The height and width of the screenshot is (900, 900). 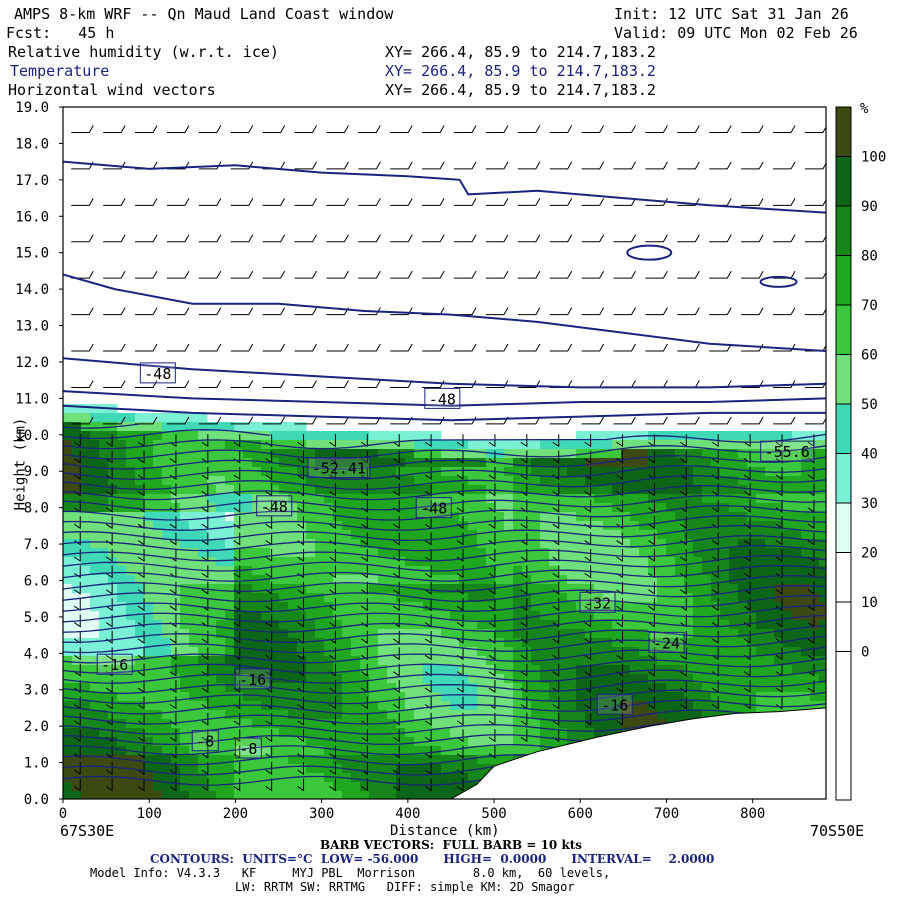 What do you see at coordinates (32, 399) in the screenshot?
I see `y-tick-label: 11.0` at bounding box center [32, 399].